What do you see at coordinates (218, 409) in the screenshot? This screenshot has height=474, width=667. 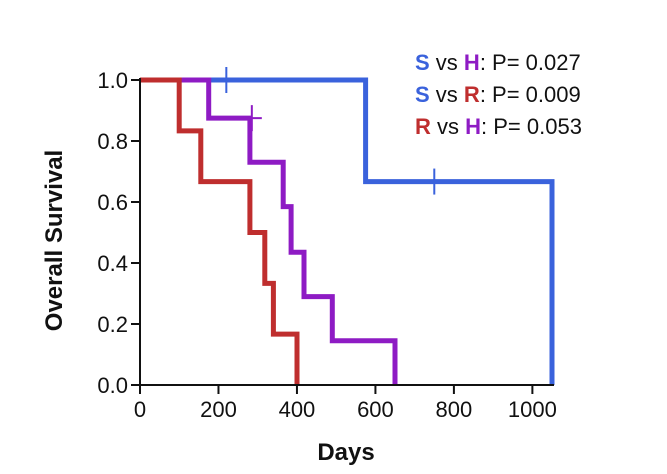 I see `x-tick-label: 200` at bounding box center [218, 409].